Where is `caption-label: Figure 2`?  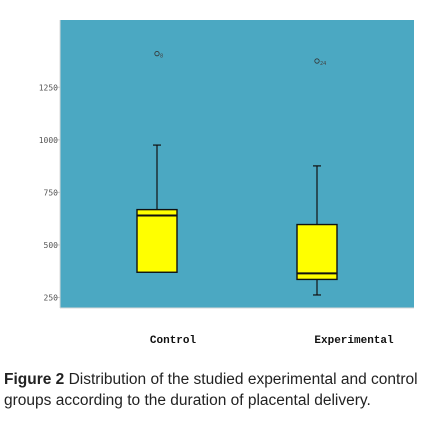
caption-label: Figure 2 is located at coordinates (34, 379).